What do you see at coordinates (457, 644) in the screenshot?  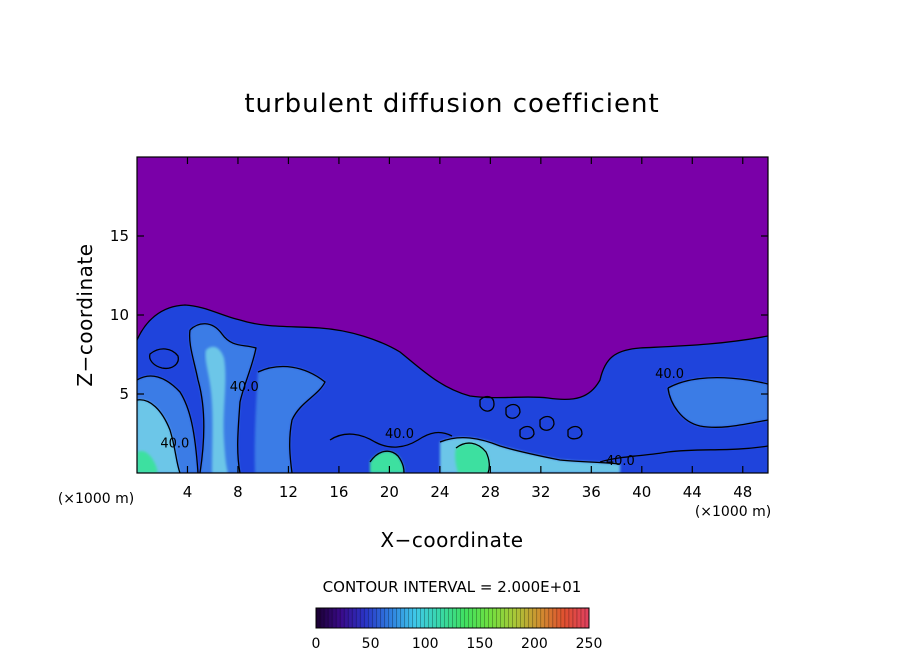 I see `colorbar-ticks: 0 50 100 150 200 250` at bounding box center [457, 644].